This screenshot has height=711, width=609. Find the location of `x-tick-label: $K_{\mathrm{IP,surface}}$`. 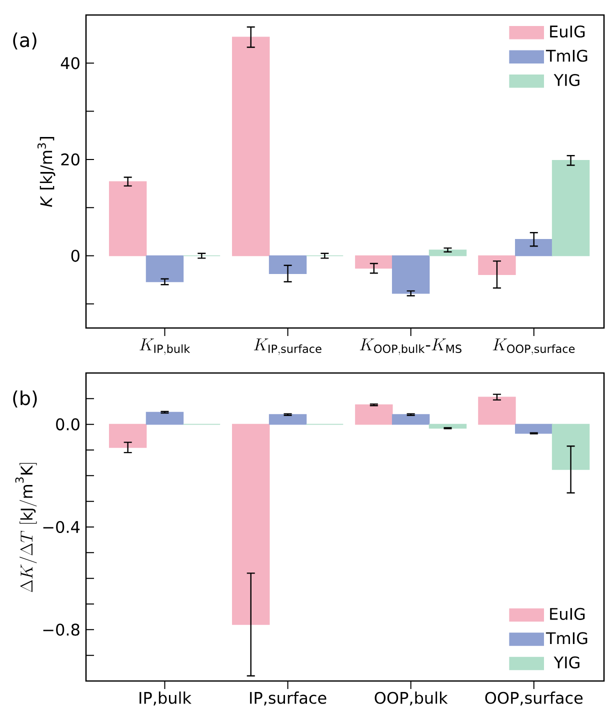

x-tick-label: $K_{\mathrm{IP,surface}}$ is located at coordinates (288, 346).